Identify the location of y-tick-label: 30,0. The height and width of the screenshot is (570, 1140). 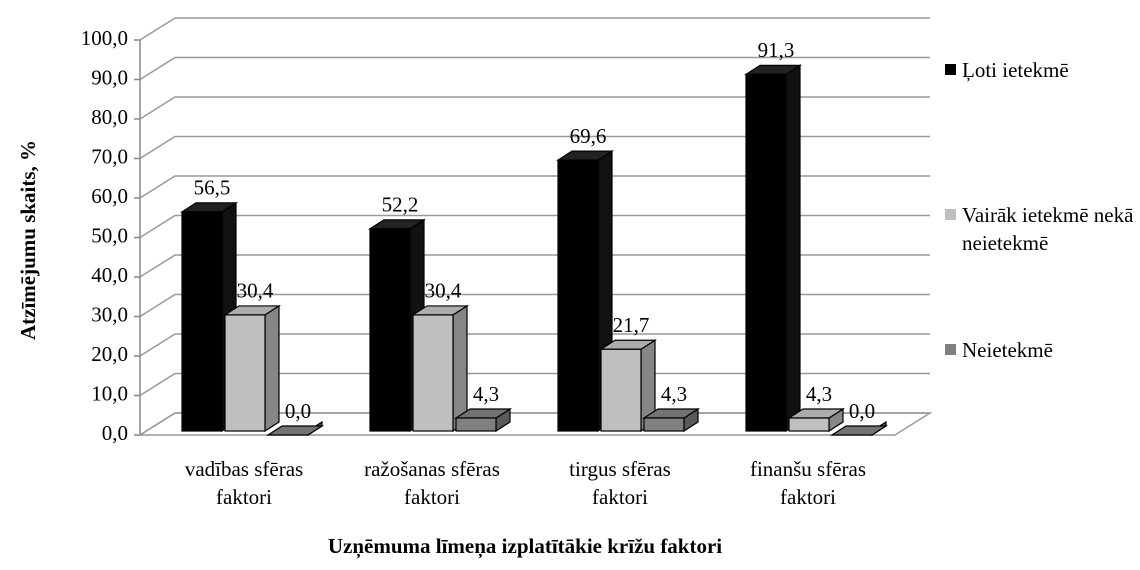
(109, 314).